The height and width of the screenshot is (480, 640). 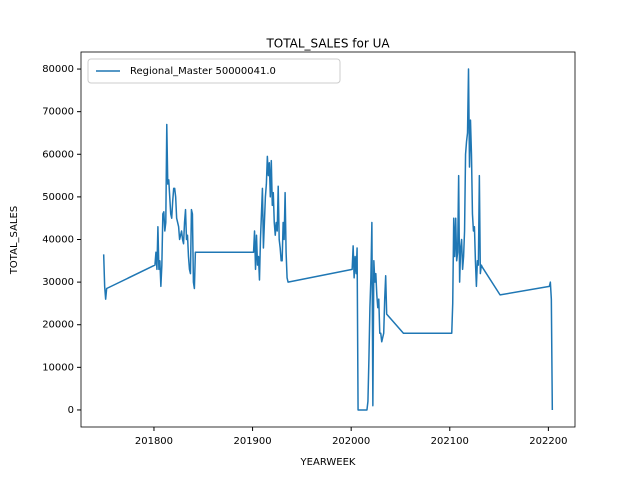 What do you see at coordinates (58, 154) in the screenshot?
I see `y-tick-label: 60000` at bounding box center [58, 154].